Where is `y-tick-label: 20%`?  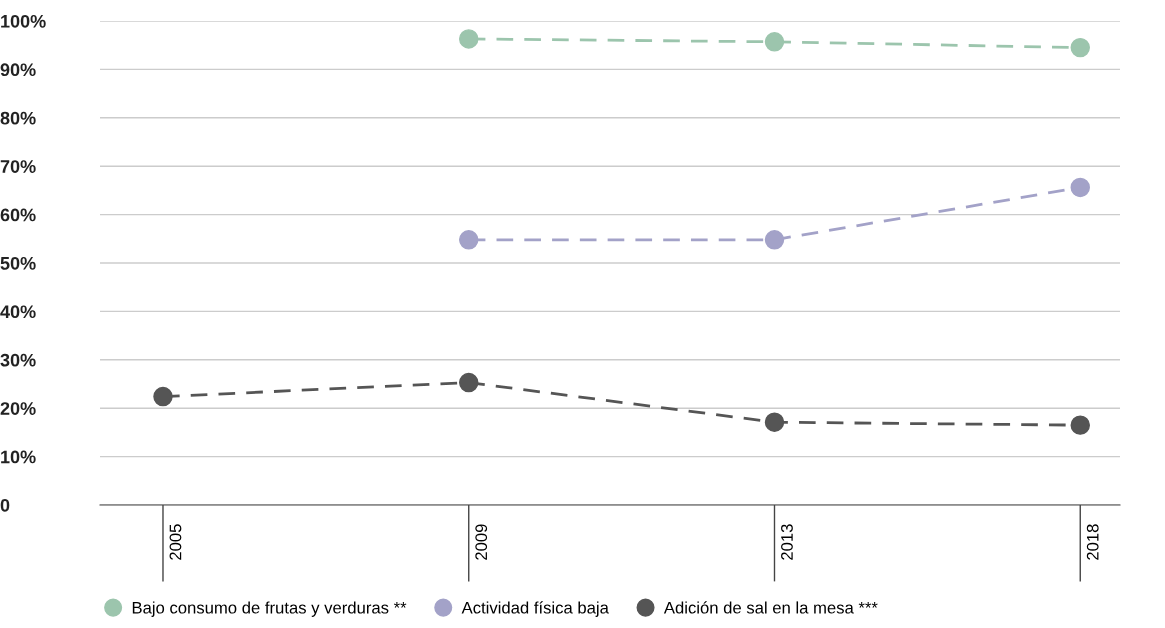 y-tick-label: 20% is located at coordinates (18, 408).